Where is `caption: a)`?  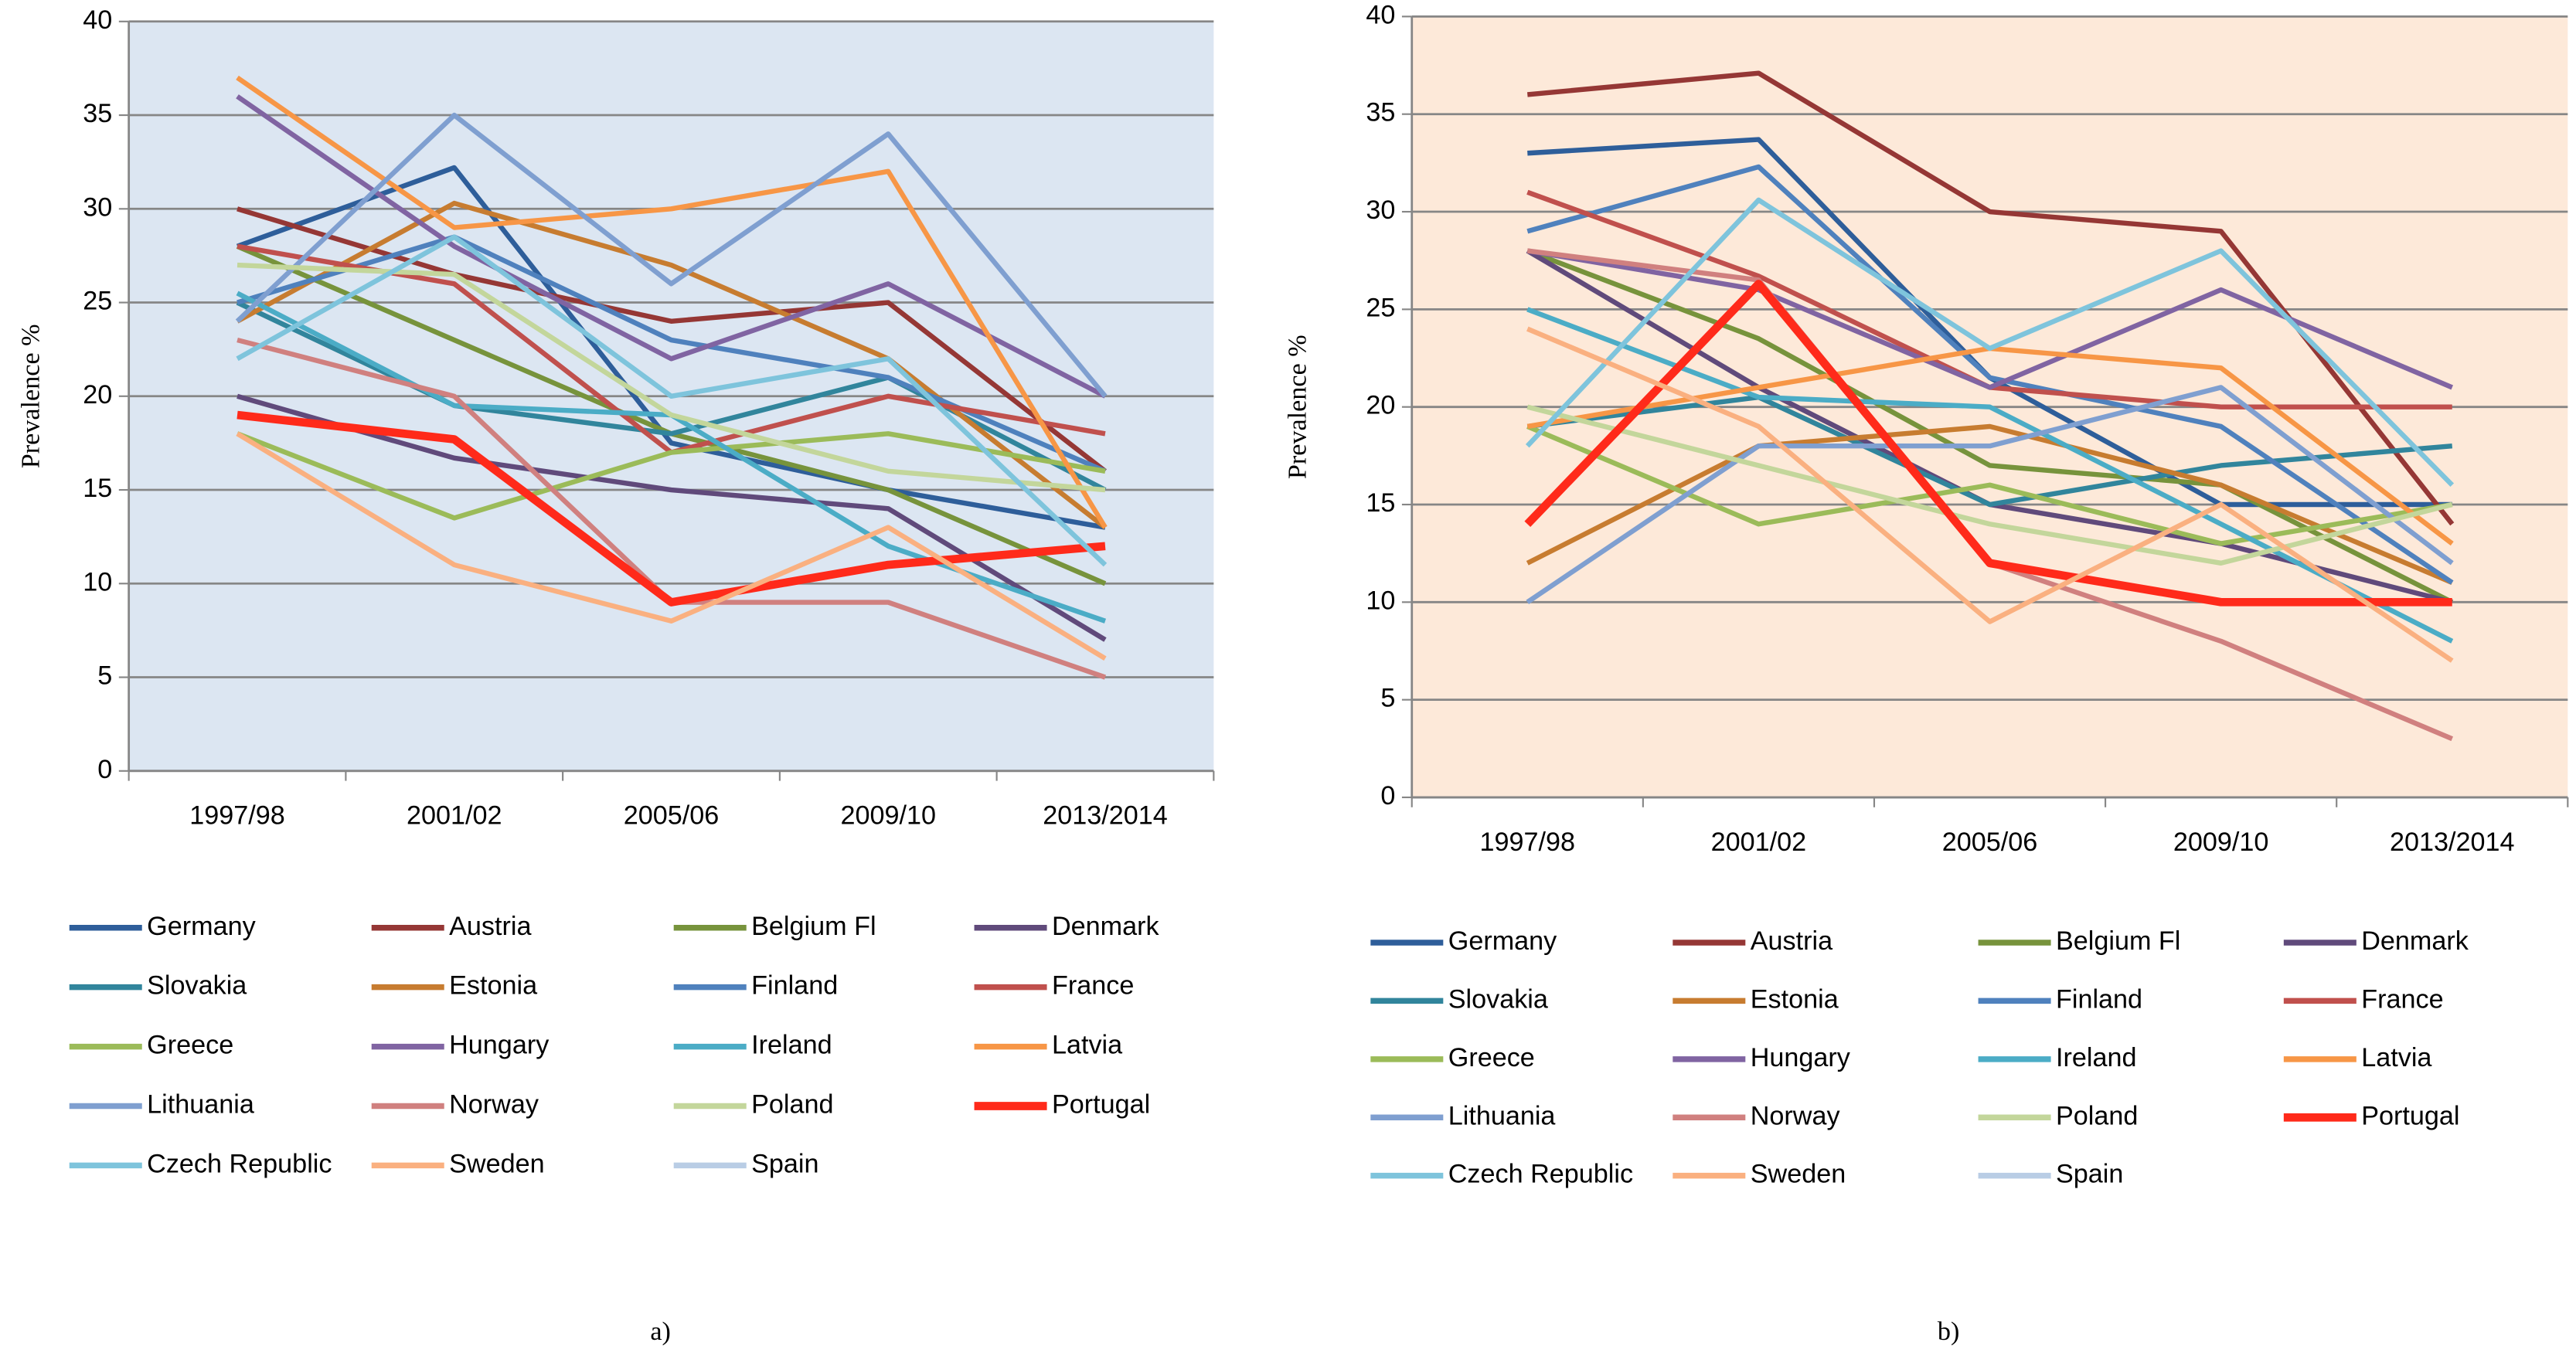
caption: a) is located at coordinates (660, 1332).